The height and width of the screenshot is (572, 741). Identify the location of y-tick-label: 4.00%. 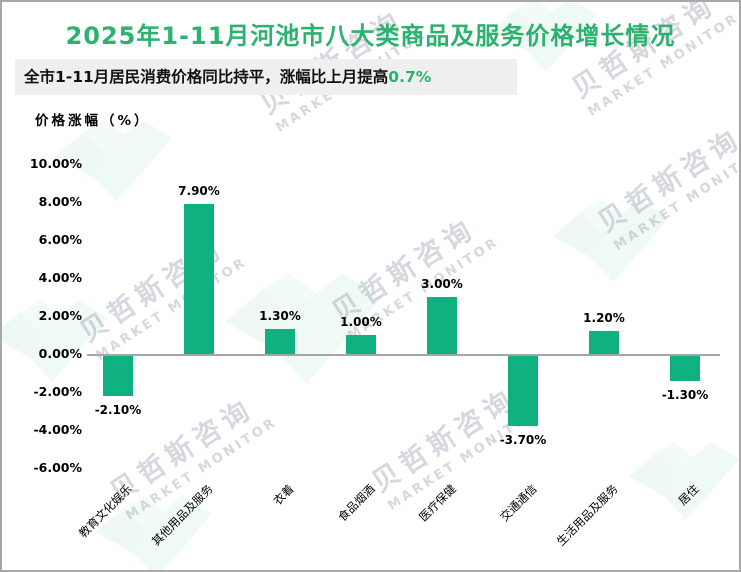
(60, 277).